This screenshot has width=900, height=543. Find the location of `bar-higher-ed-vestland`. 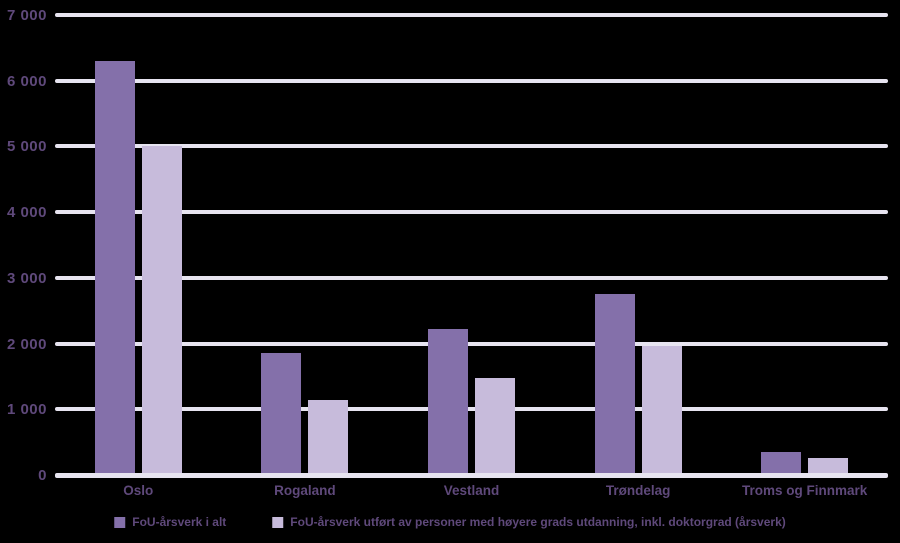

bar-higher-ed-vestland is located at coordinates (495, 426).